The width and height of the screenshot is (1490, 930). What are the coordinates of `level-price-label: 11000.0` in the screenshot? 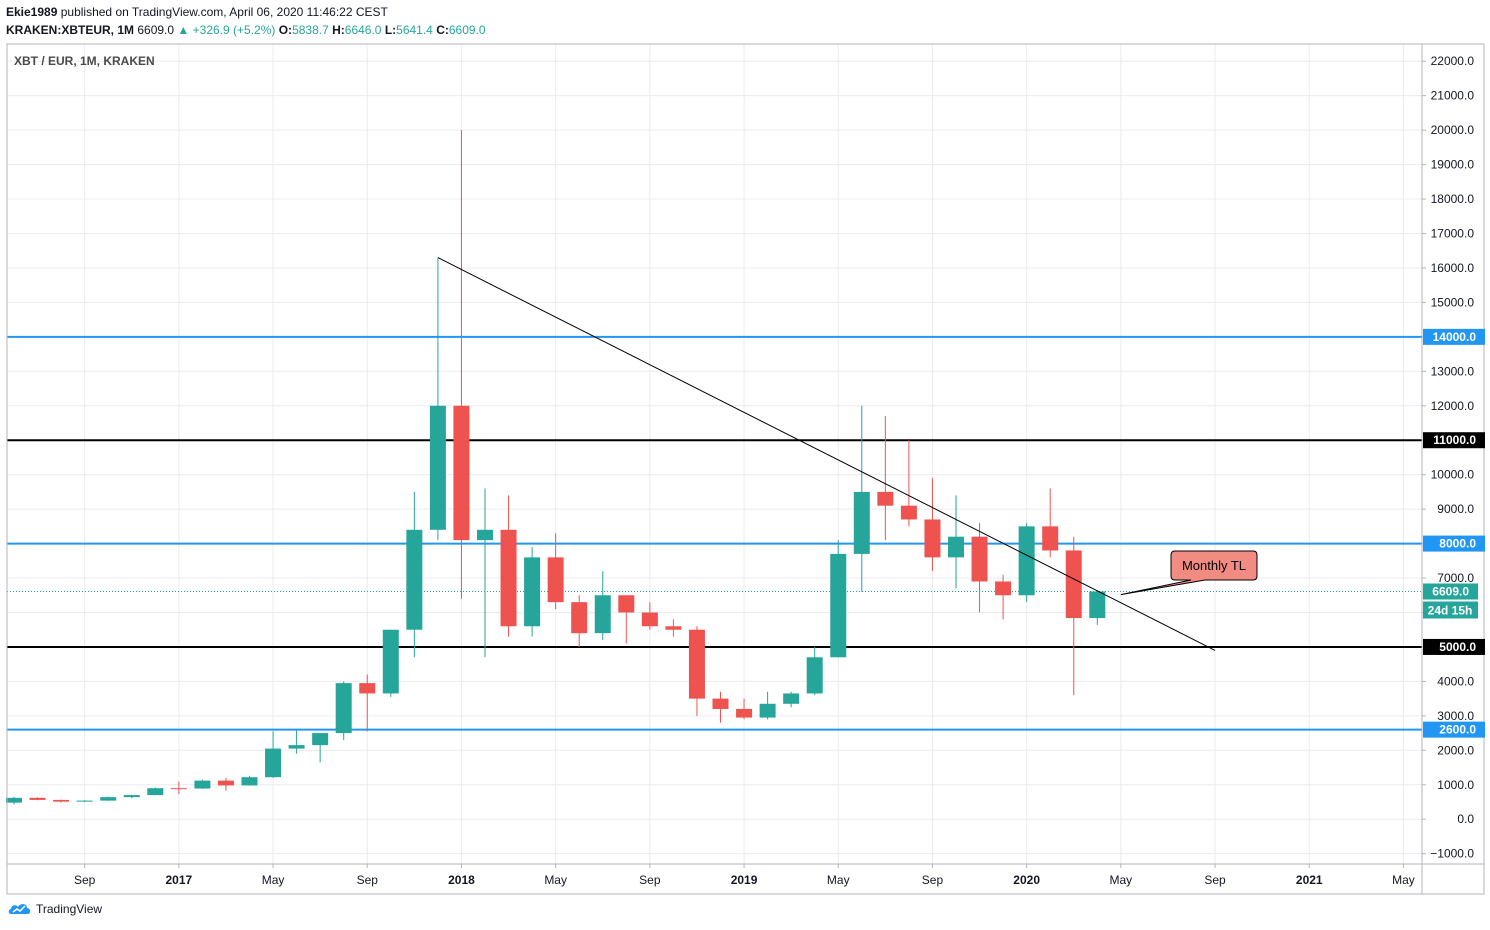 It's located at (1454, 440).